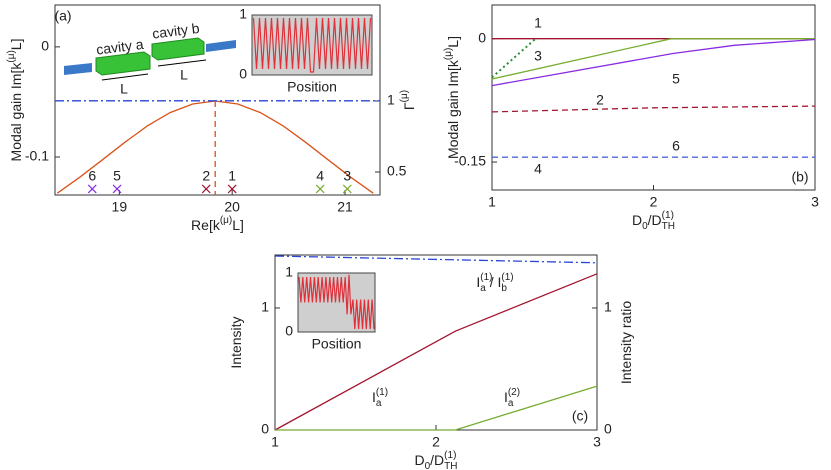  Describe the element at coordinates (265, 307) in the screenshot. I see `y-tick-label: 1` at that location.